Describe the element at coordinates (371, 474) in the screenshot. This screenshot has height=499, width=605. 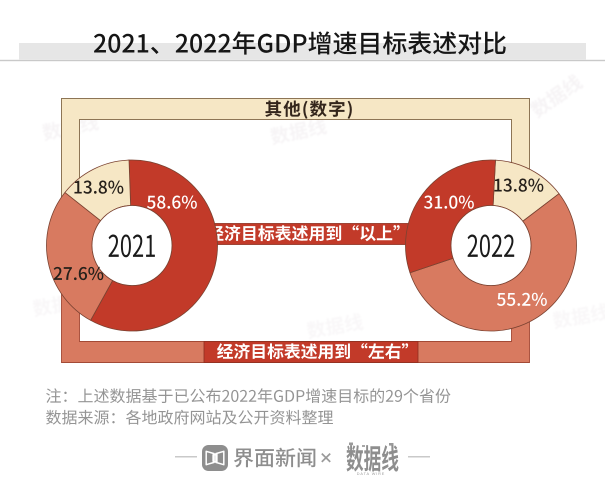
I see `svg-text: DATA WIRE` at that location.